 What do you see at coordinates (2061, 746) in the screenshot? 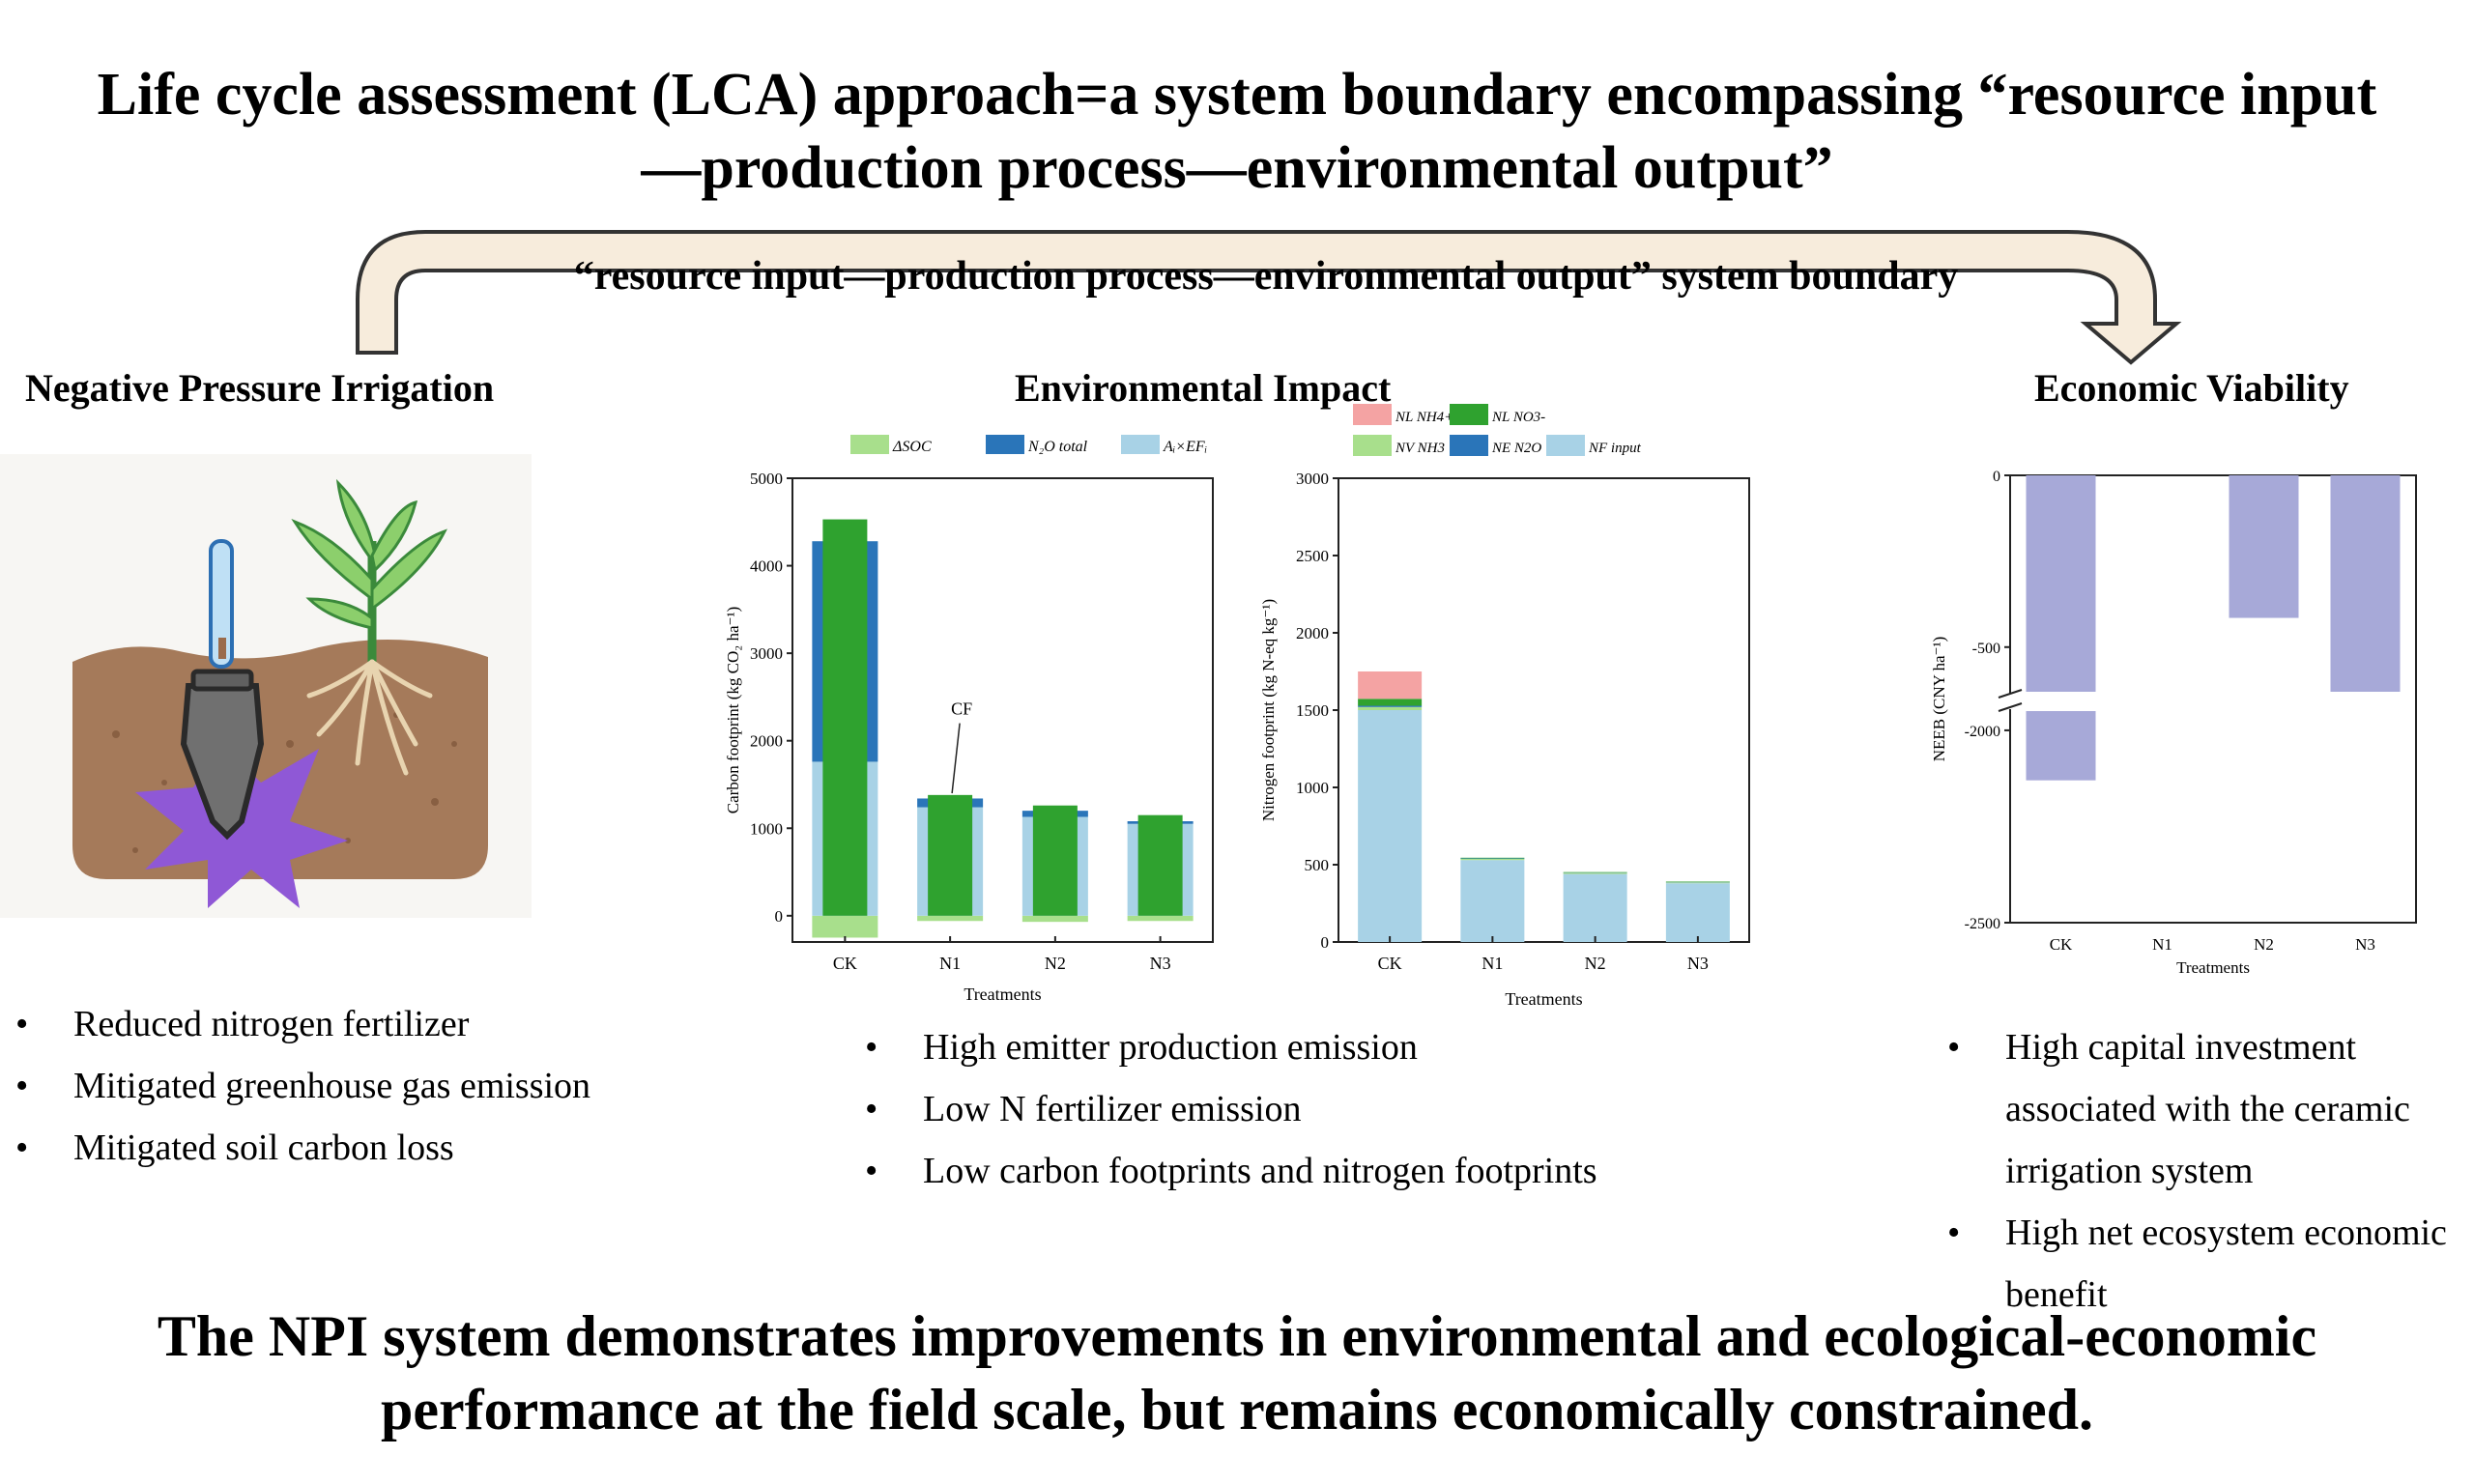
I see `neeb-bar-lower` at bounding box center [2061, 746].